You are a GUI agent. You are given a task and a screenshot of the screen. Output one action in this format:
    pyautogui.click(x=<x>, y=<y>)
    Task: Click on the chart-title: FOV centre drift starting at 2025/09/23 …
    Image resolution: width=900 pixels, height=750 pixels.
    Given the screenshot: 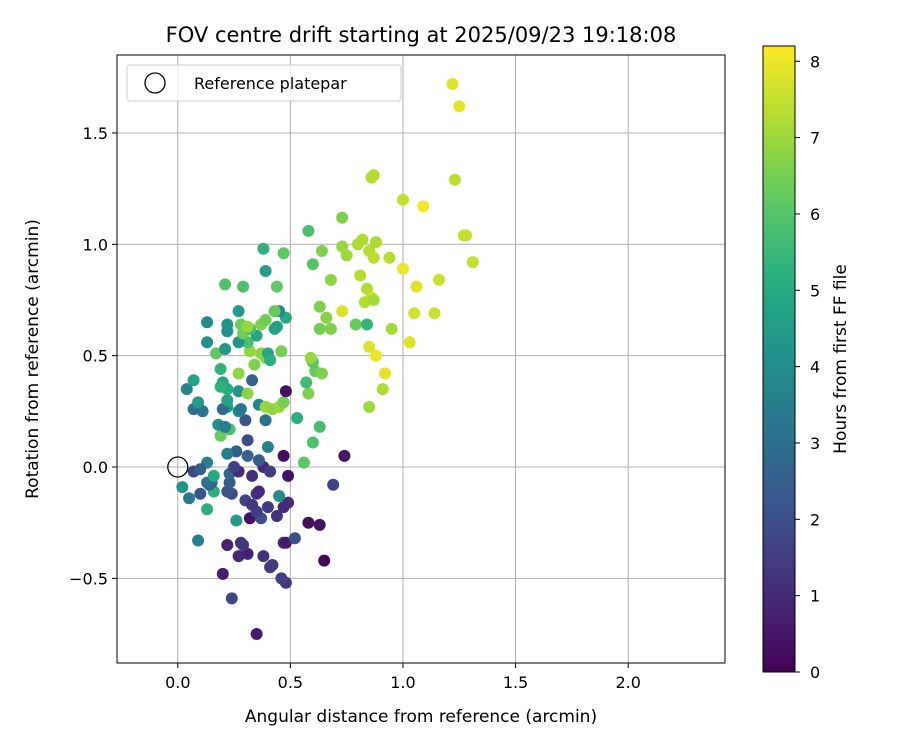 What is the action you would take?
    pyautogui.click(x=421, y=35)
    